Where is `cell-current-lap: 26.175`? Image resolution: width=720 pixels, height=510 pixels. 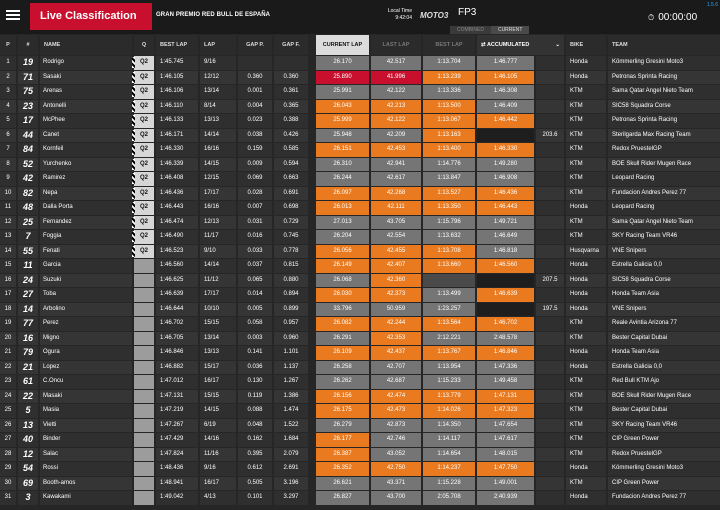
cell-current-lap: 26.175 is located at coordinates (342, 411).